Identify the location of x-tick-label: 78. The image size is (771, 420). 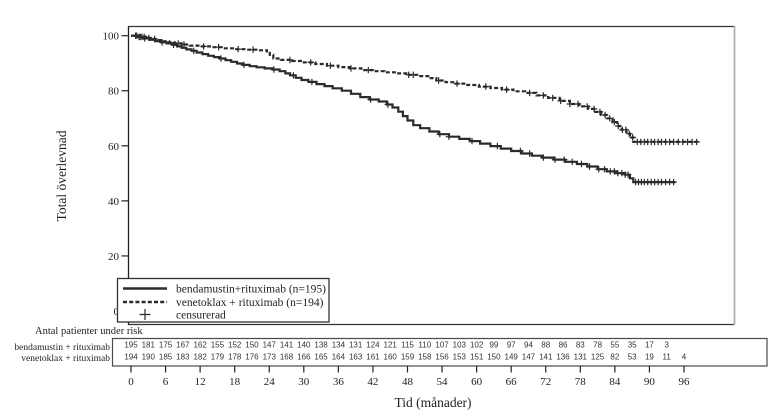
(581, 382).